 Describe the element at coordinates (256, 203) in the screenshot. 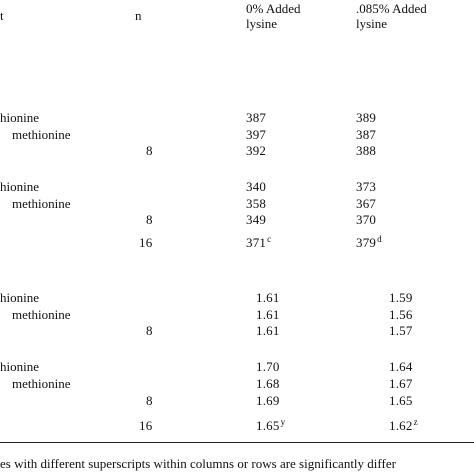

I see `cell-value-a: 358` at that location.